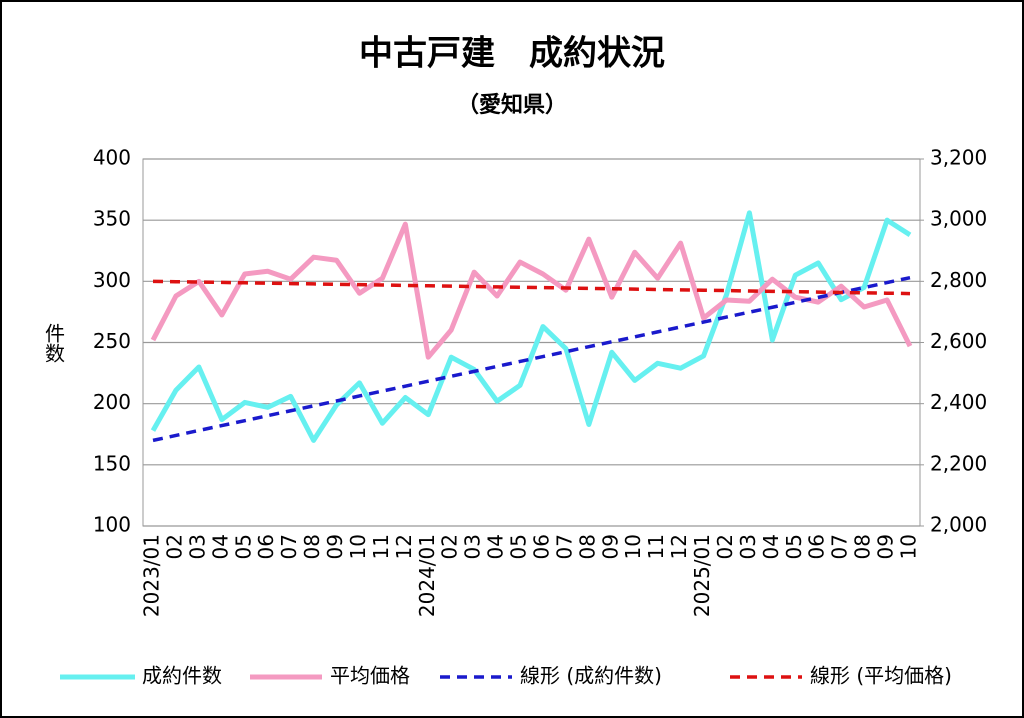 This screenshot has height=718, width=1024. Describe the element at coordinates (702, 575) in the screenshot. I see `x-tick-label: 2025/01` at that location.